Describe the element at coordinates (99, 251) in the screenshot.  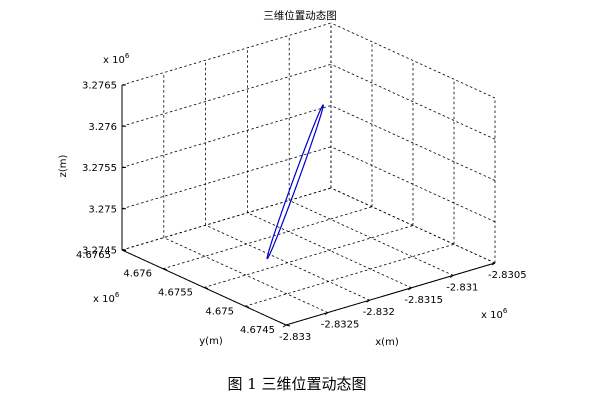
I see `z-tick-label: 3.2745` at that location.